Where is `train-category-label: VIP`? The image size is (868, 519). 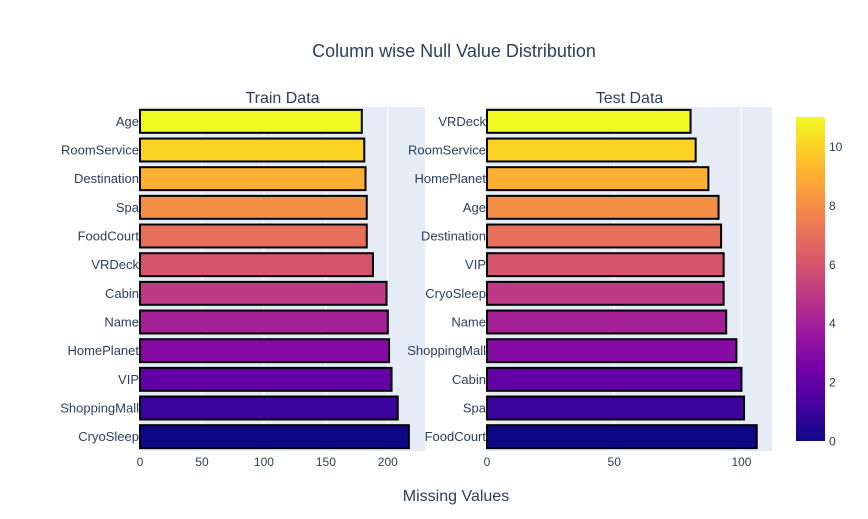
train-category-label: VIP is located at coordinates (128, 379).